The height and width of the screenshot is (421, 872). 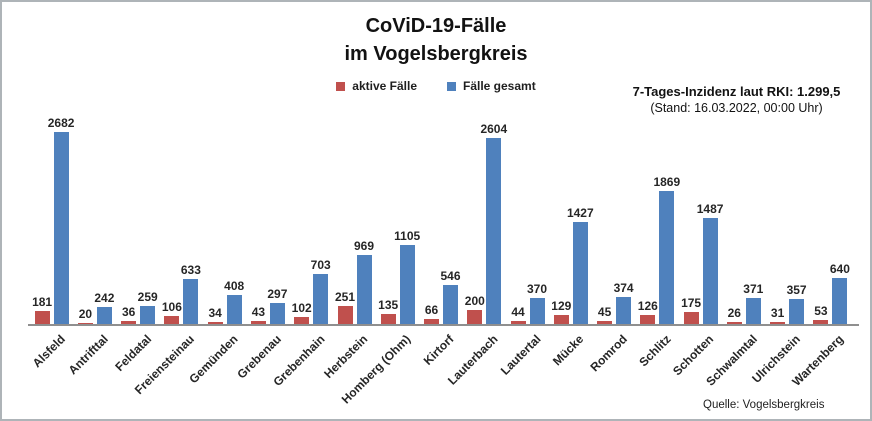 I want to click on bar-fälle-gesamt-schotten, so click(x=710, y=270).